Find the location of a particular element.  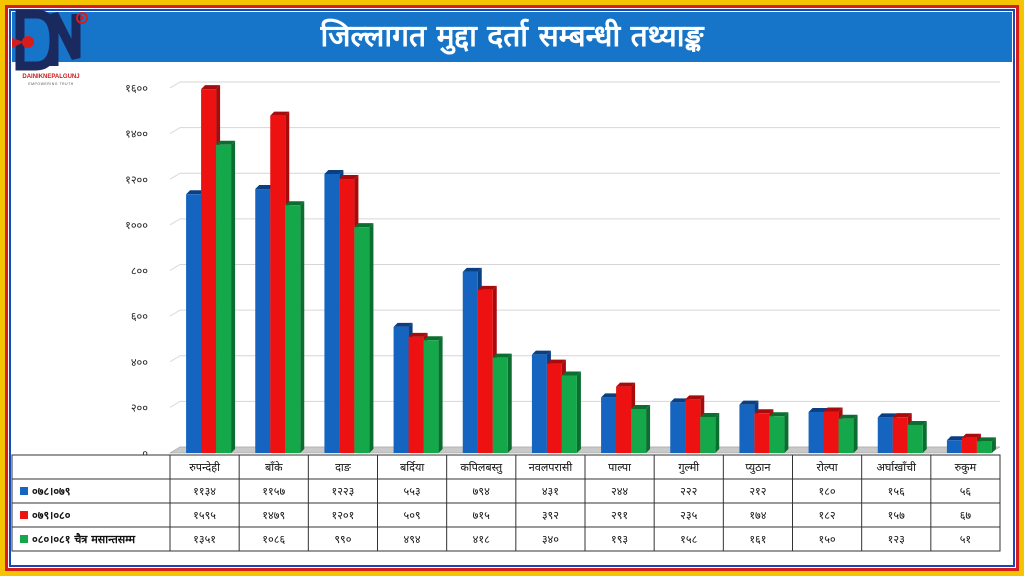

table-cell: १५० is located at coordinates (826, 539).